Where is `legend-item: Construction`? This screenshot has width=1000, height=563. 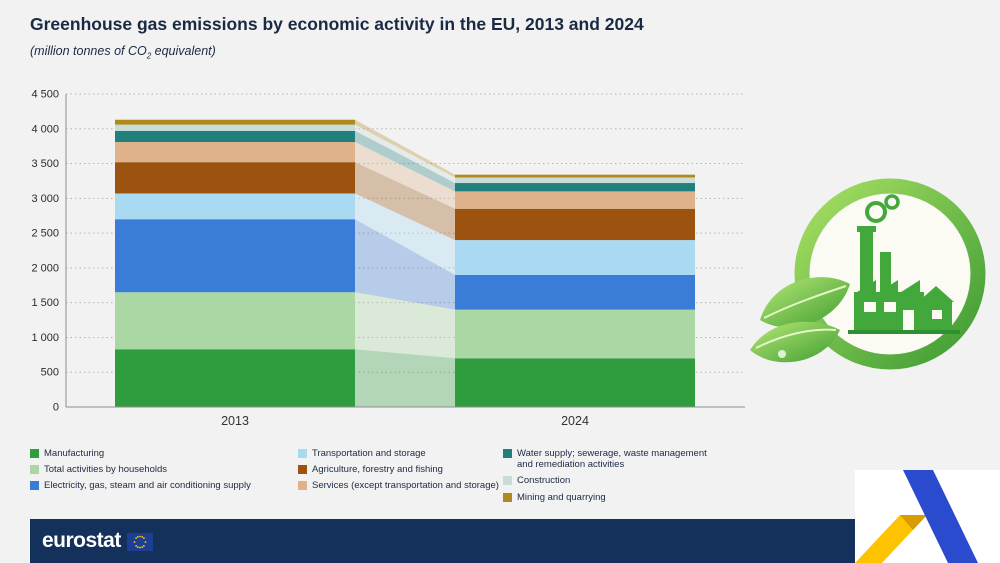 legend-item: Construction is located at coordinates (610, 480).